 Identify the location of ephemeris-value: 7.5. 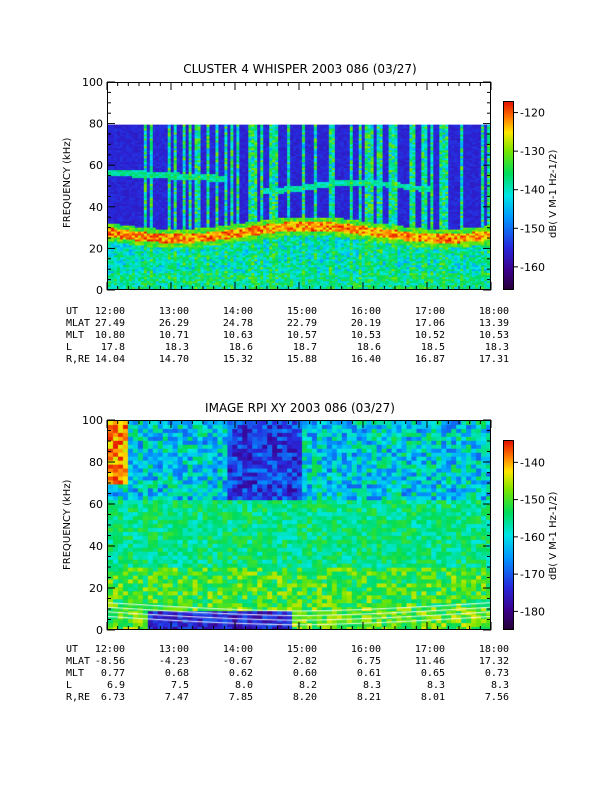
(179, 685).